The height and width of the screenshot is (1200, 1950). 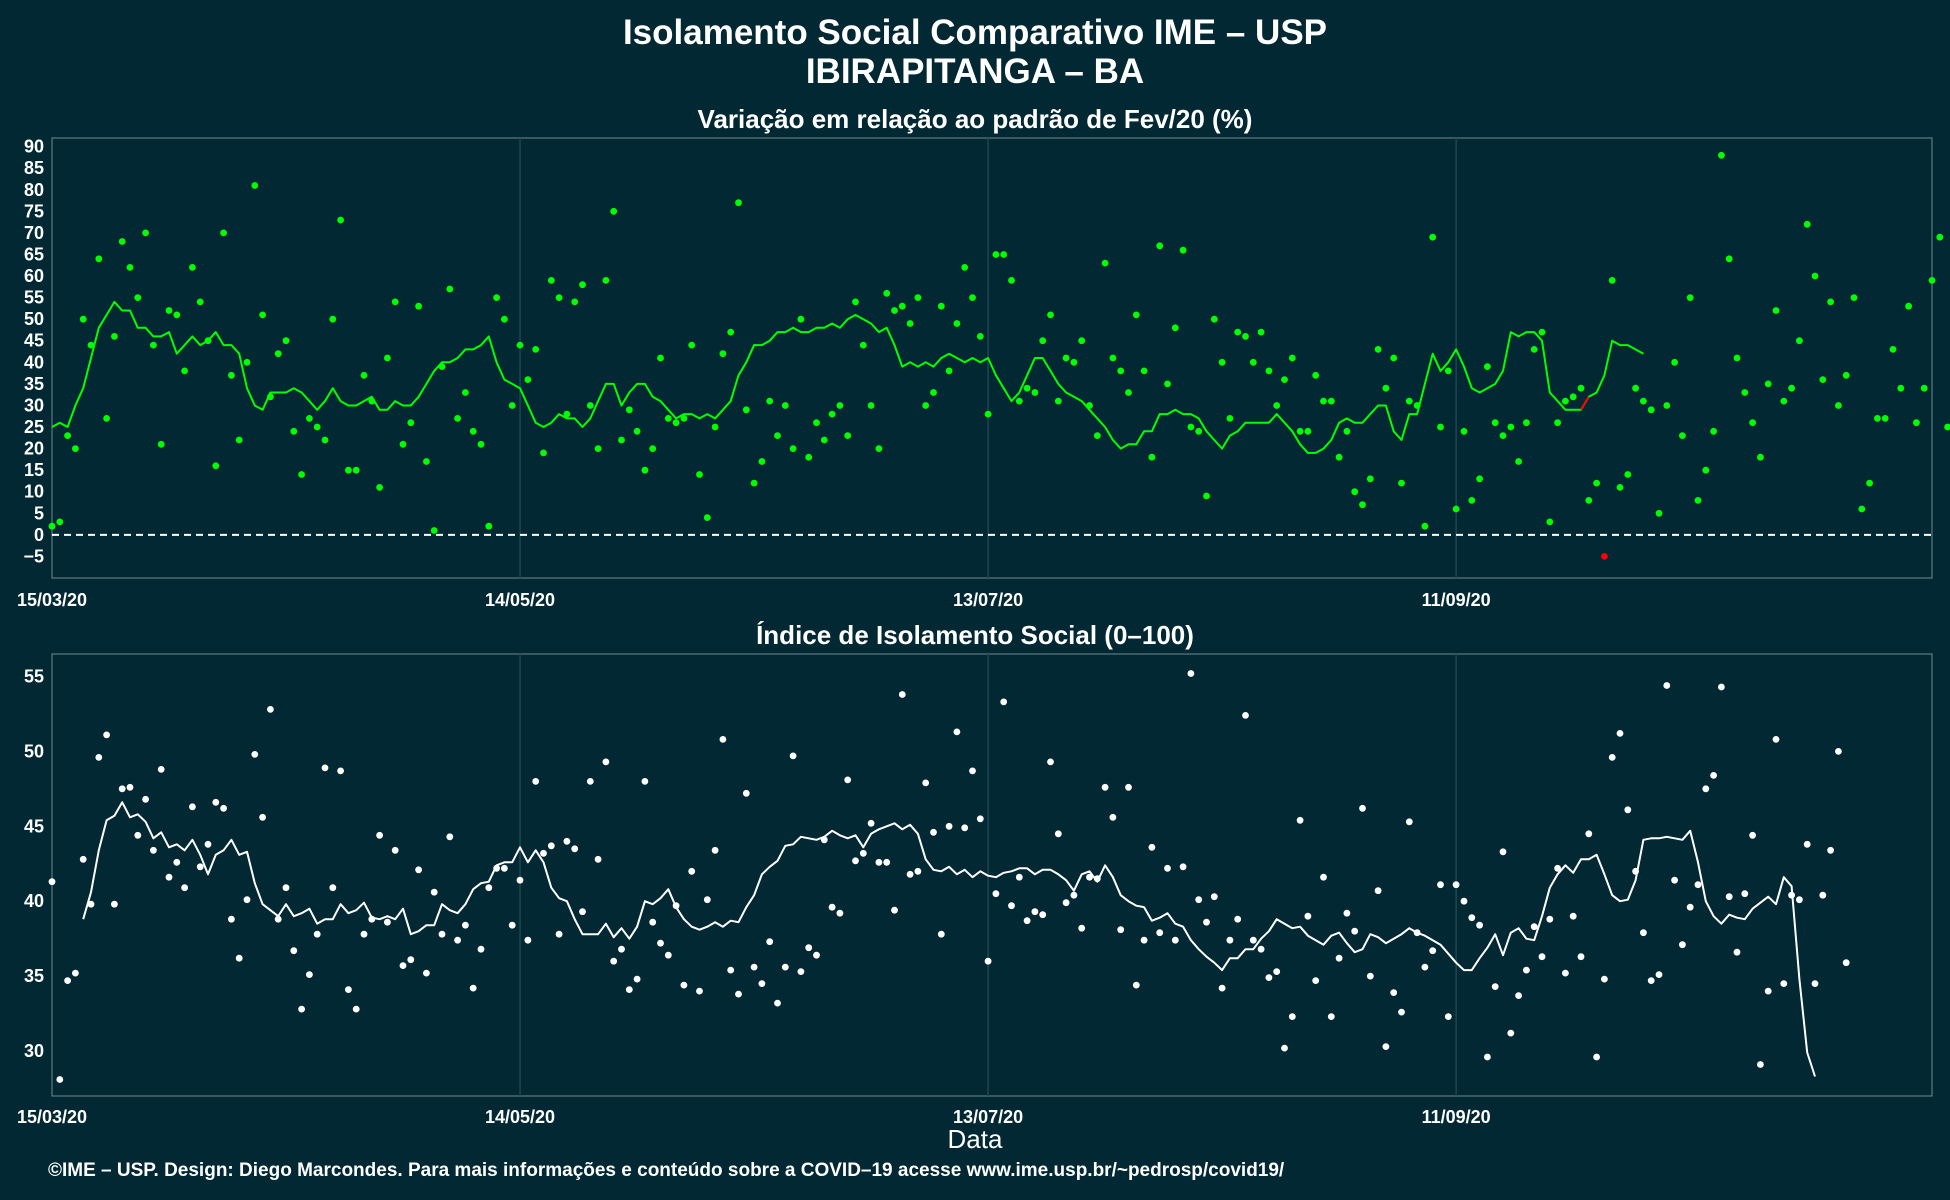 I want to click on chart-subtitle: IBIRAPITANGA – BA, so click(x=975, y=71).